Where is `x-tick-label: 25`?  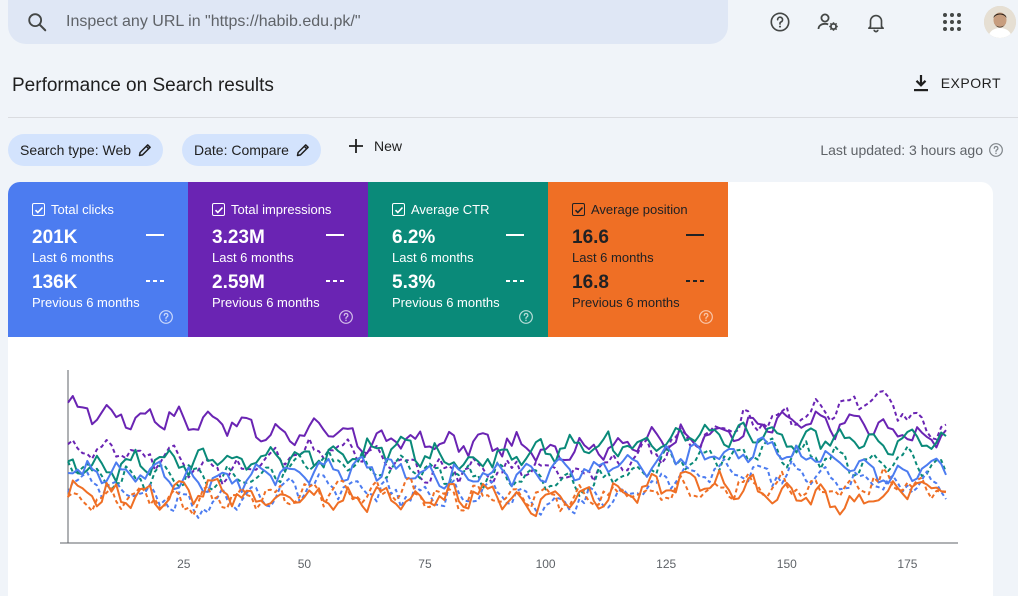 x-tick-label: 25 is located at coordinates (184, 564).